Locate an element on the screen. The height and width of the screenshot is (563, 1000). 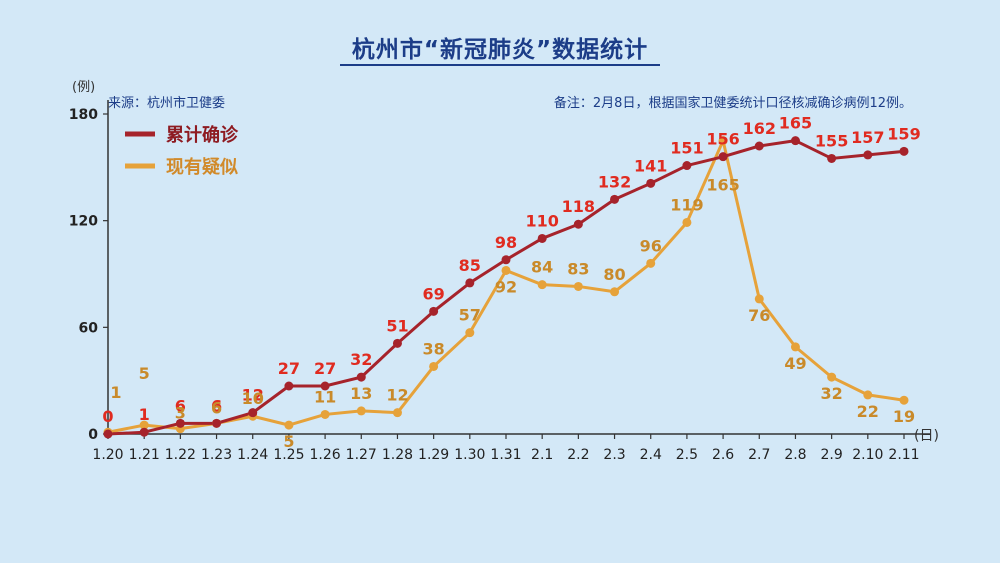
data-label-confirmed: 69 is located at coordinates (434, 293).